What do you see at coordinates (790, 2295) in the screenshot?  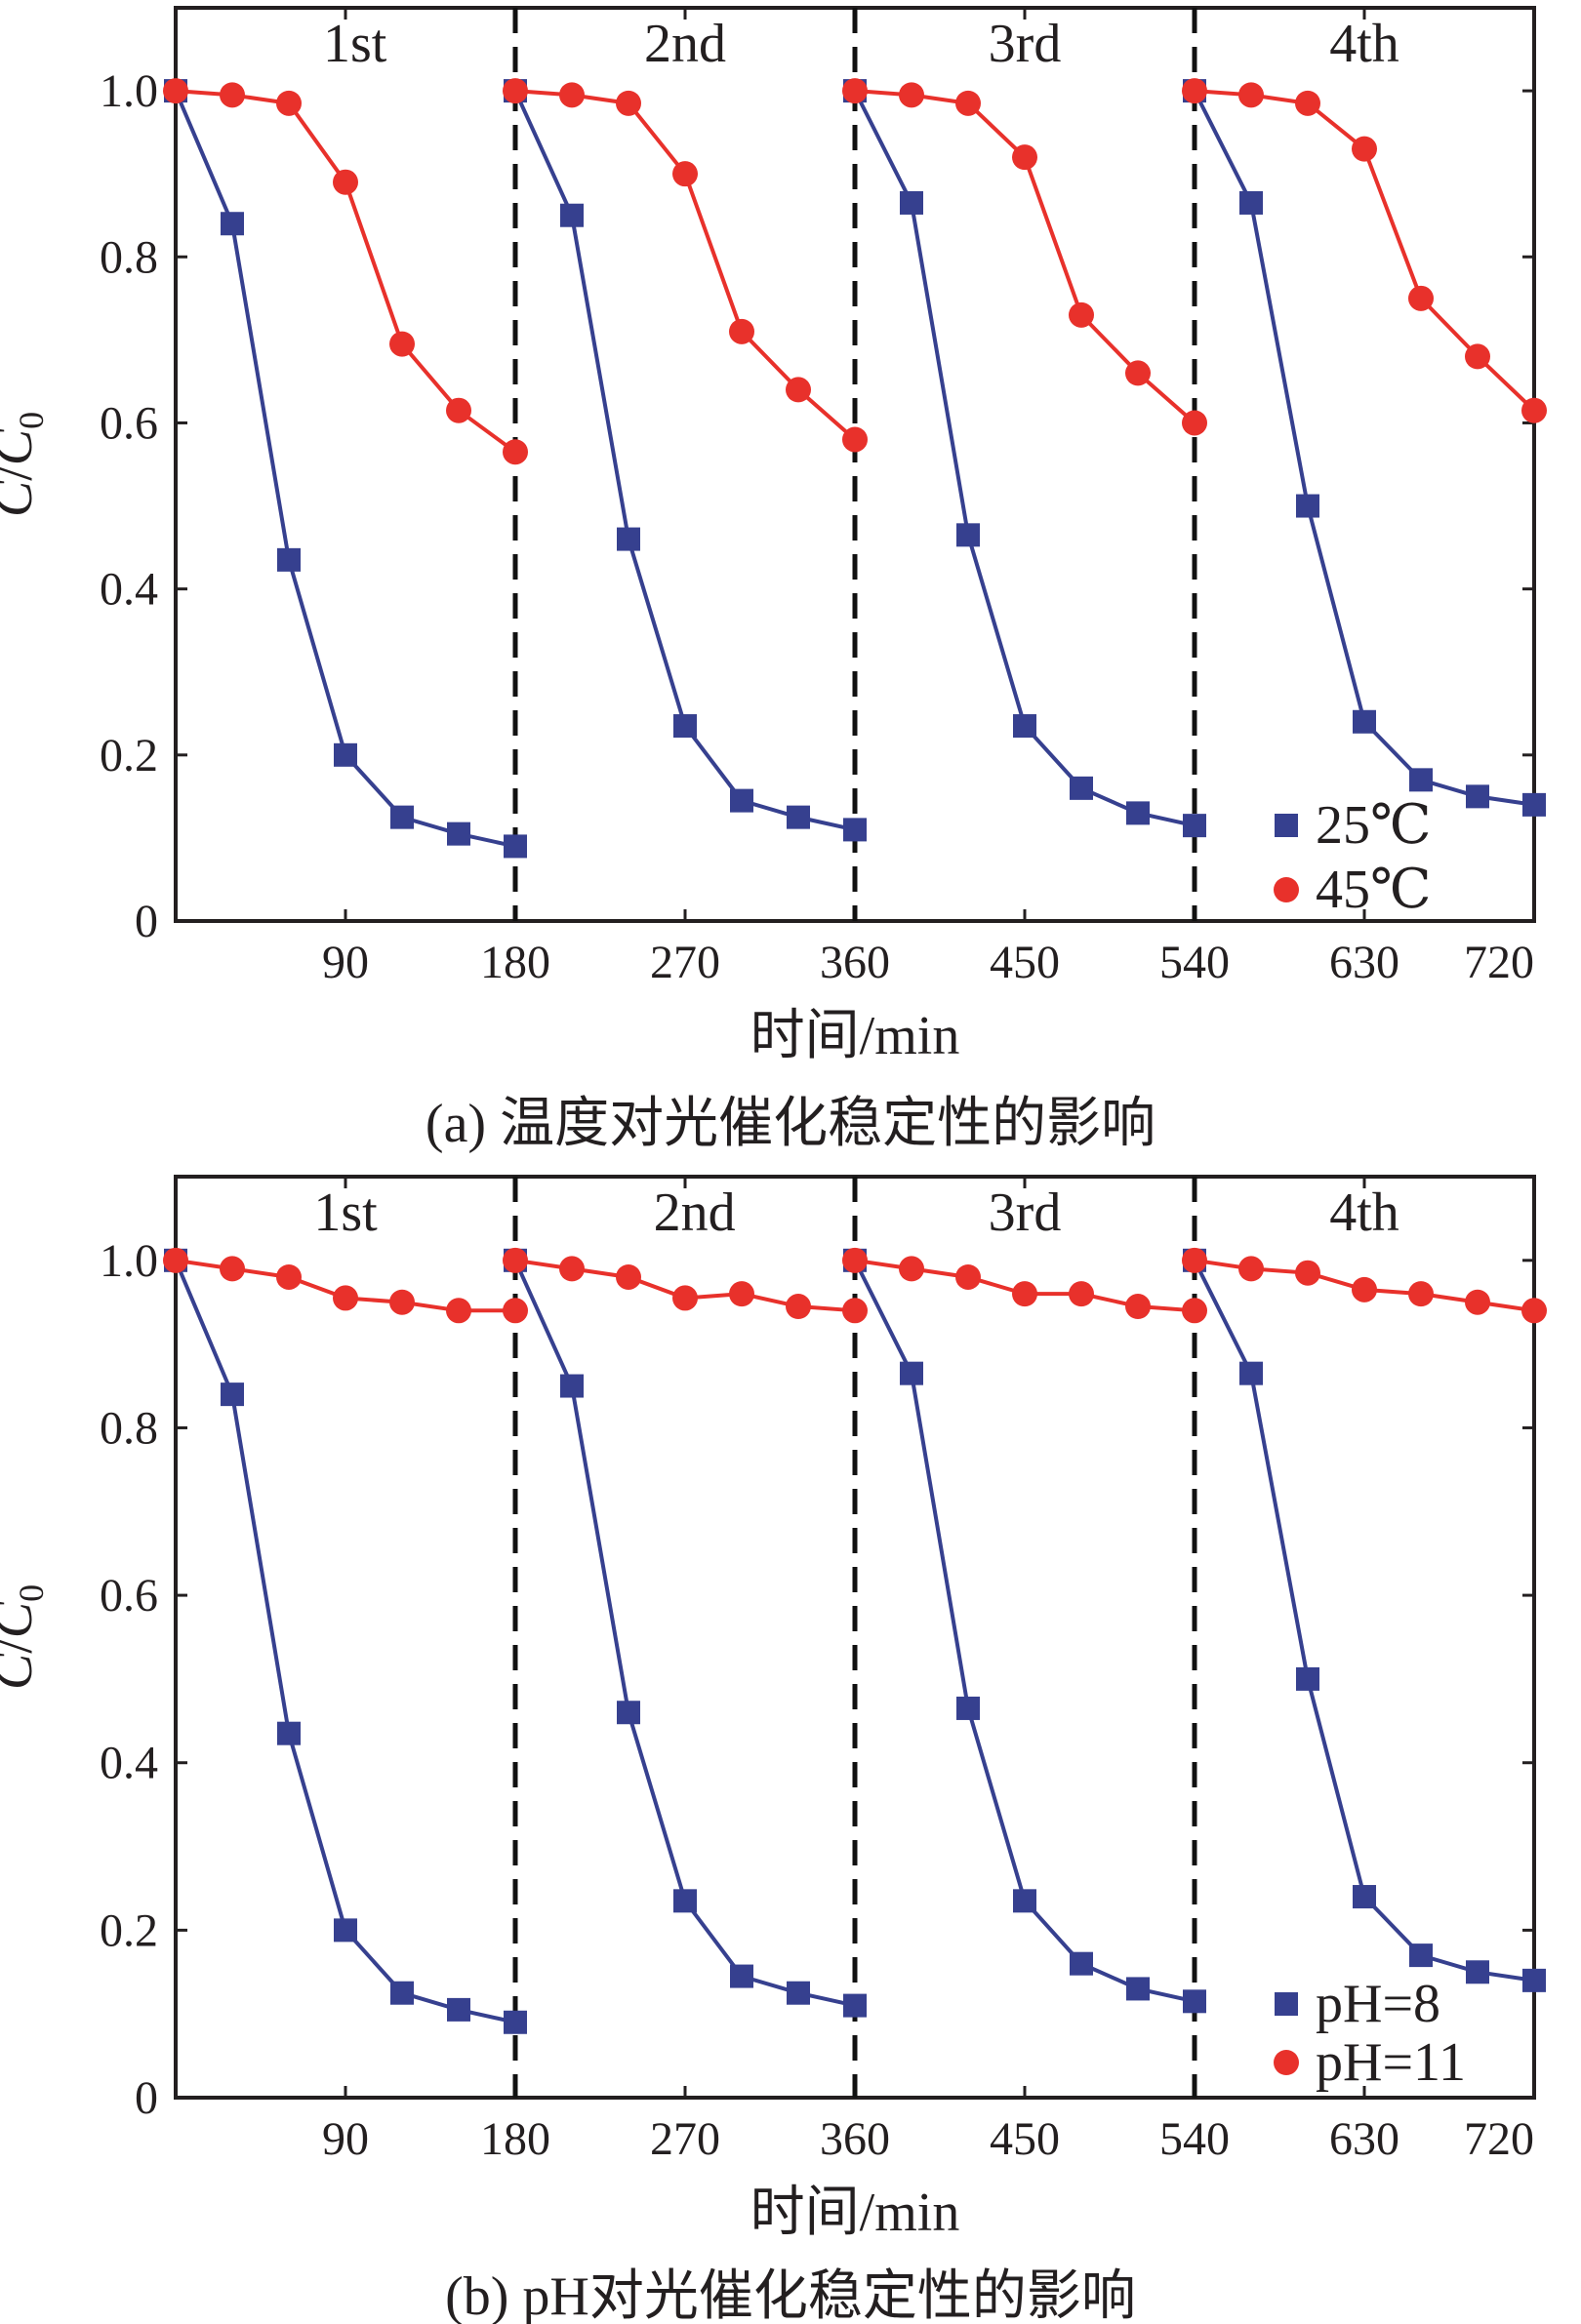 I see `figure-caption: (b) pH对光催化稳定性的影响` at bounding box center [790, 2295].